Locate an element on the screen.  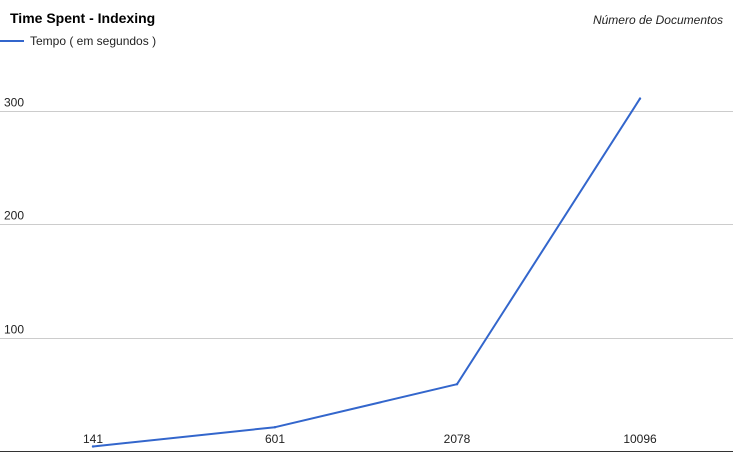
legend-label-tempo: Tempo ( em segundos ) is located at coordinates (93, 41).